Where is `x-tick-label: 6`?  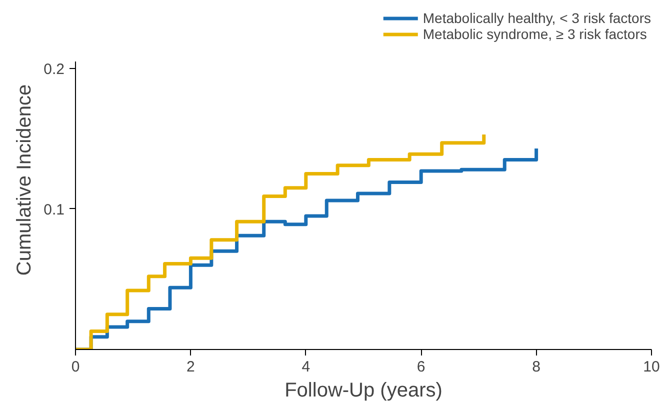
x-tick-label: 6 is located at coordinates (421, 367).